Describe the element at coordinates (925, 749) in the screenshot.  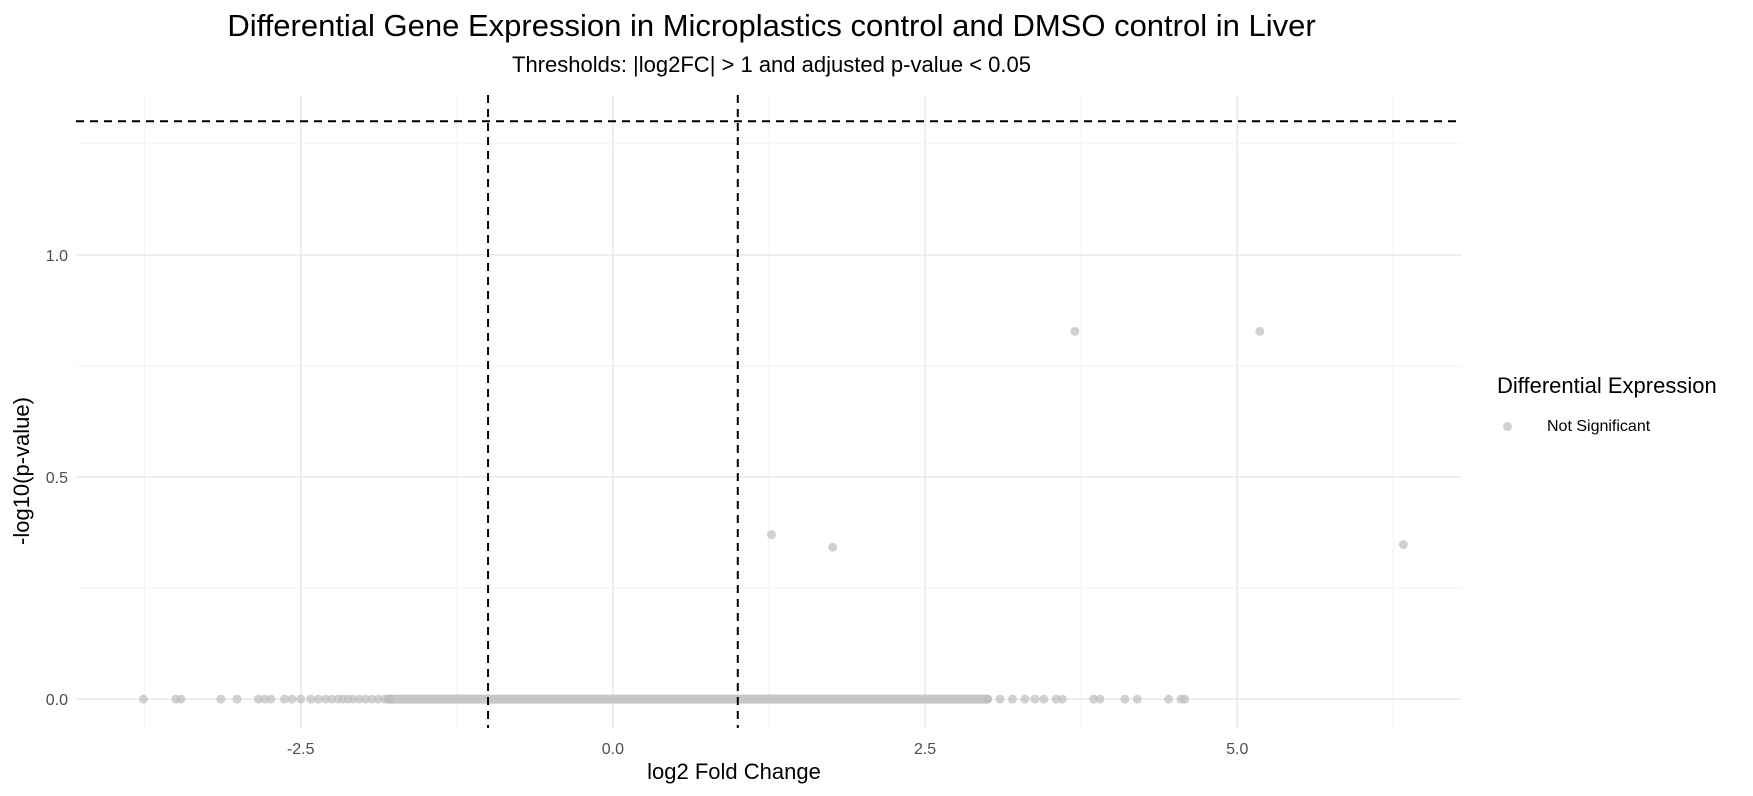
I see `x-tick-label: 2.5` at that location.